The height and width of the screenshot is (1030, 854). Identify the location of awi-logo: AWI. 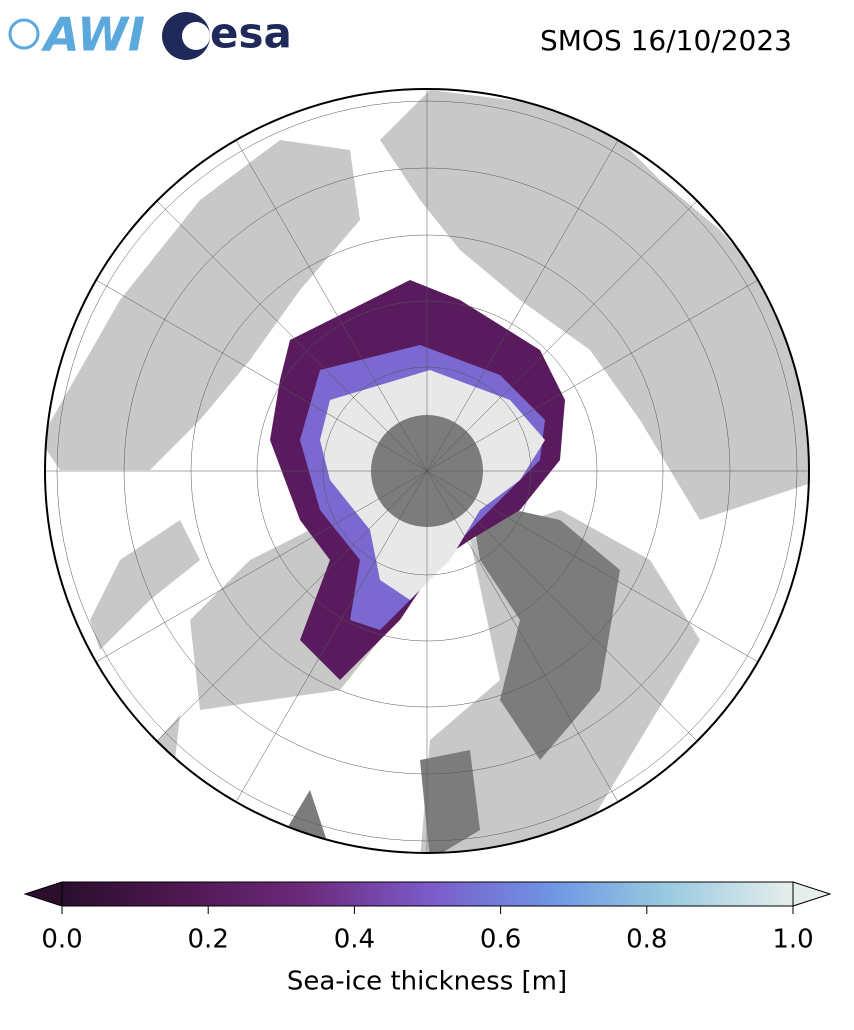
(93, 35).